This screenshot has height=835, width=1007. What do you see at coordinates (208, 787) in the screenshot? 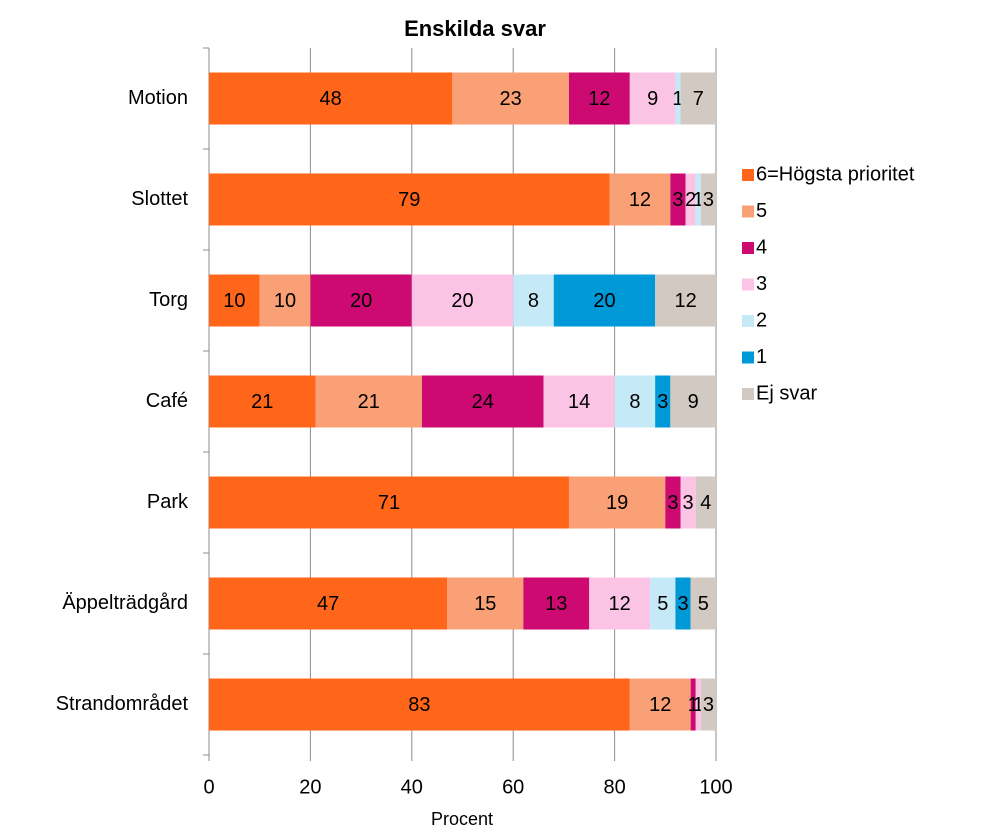
I see `x-tick-label: 0` at bounding box center [208, 787].